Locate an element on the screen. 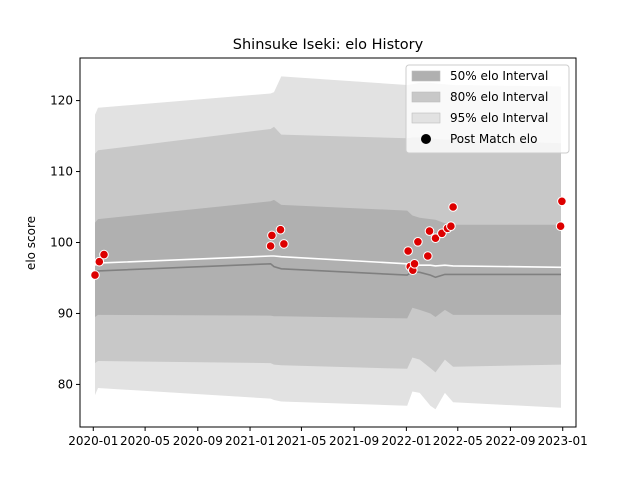 This screenshot has width=640, height=480. chart-title: Shinsuke Iseki: elo History is located at coordinates (328, 45).